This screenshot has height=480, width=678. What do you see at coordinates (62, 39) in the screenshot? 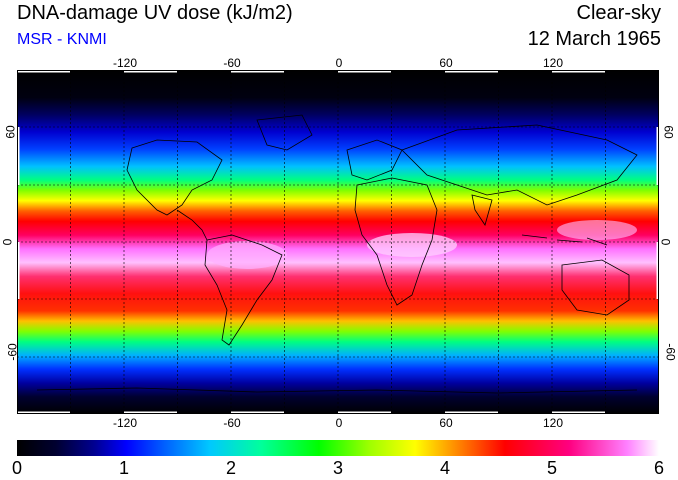
I see `data-source: MSR - KNMI` at bounding box center [62, 39].